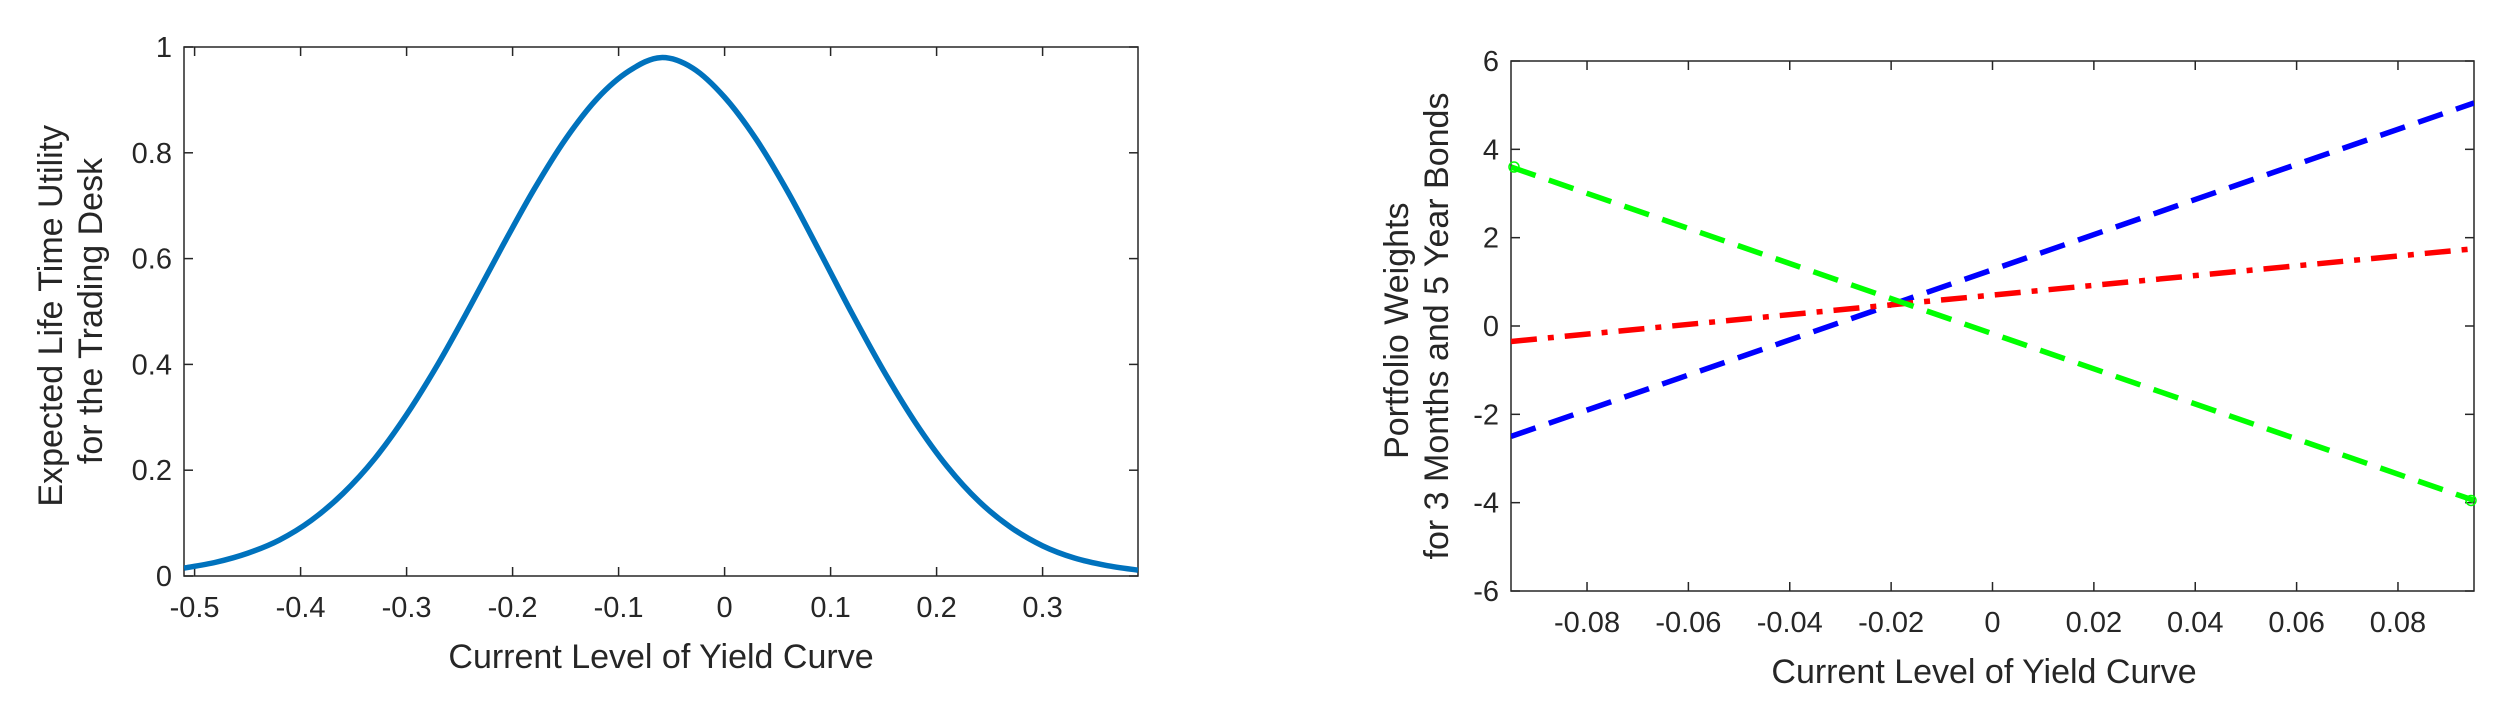  Describe the element at coordinates (1486, 592) in the screenshot. I see `y-tick-label: -6` at that location.